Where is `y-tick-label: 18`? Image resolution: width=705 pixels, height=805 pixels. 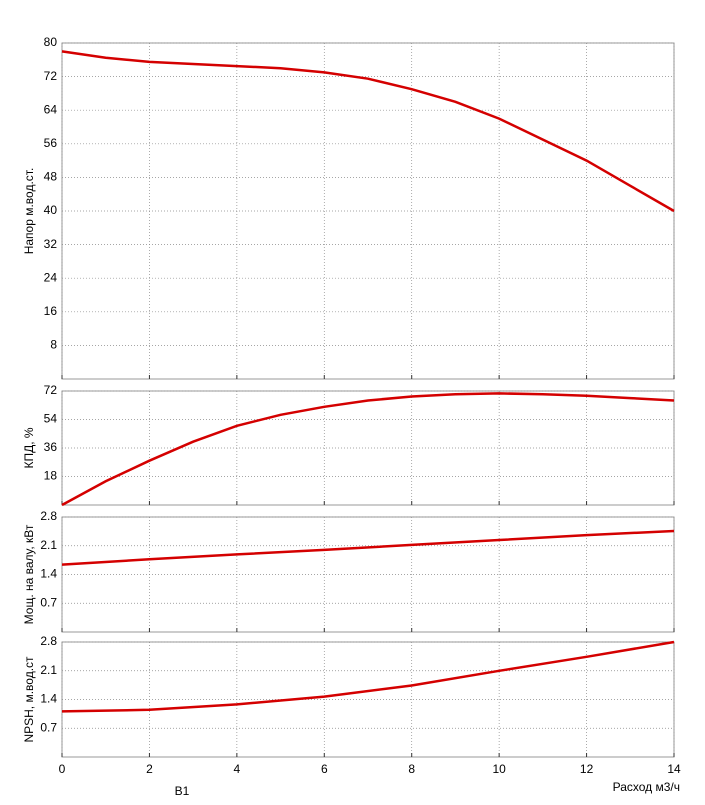
y-tick-label: 18 is located at coordinates (51, 476).